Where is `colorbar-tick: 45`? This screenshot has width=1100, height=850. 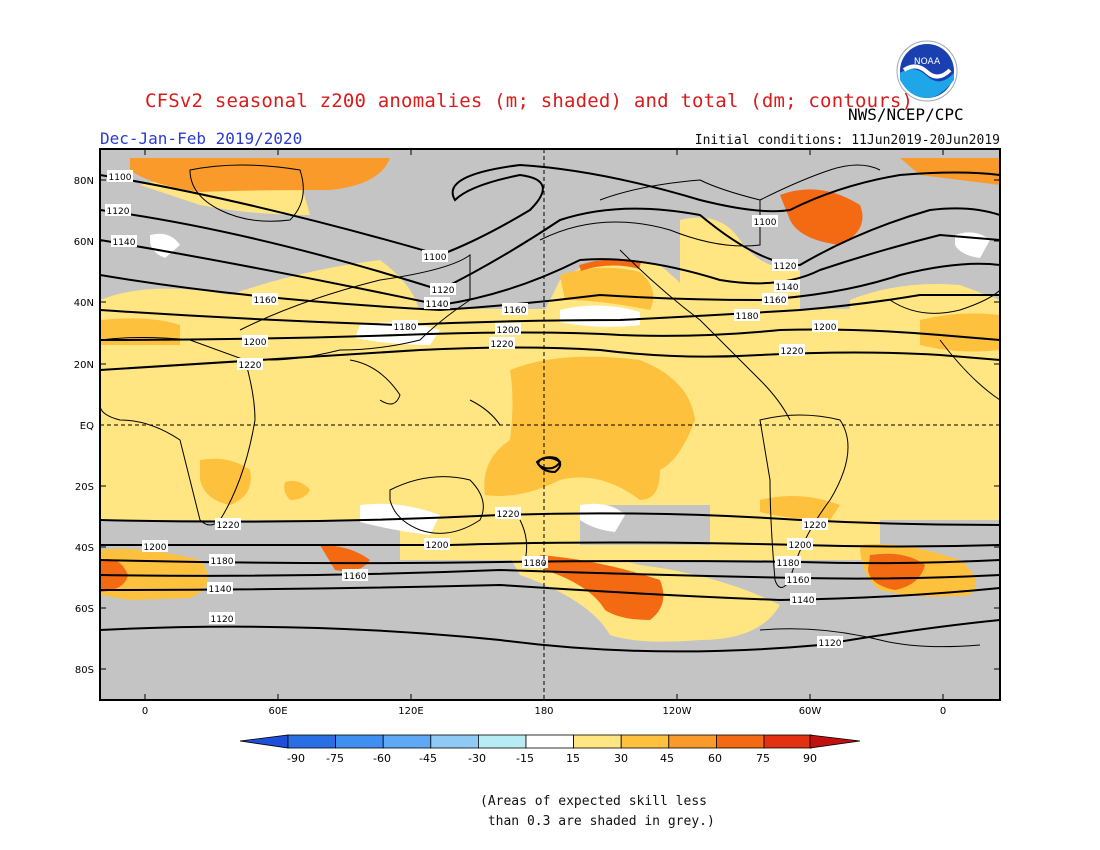 colorbar-tick: 45 is located at coordinates (667, 758).